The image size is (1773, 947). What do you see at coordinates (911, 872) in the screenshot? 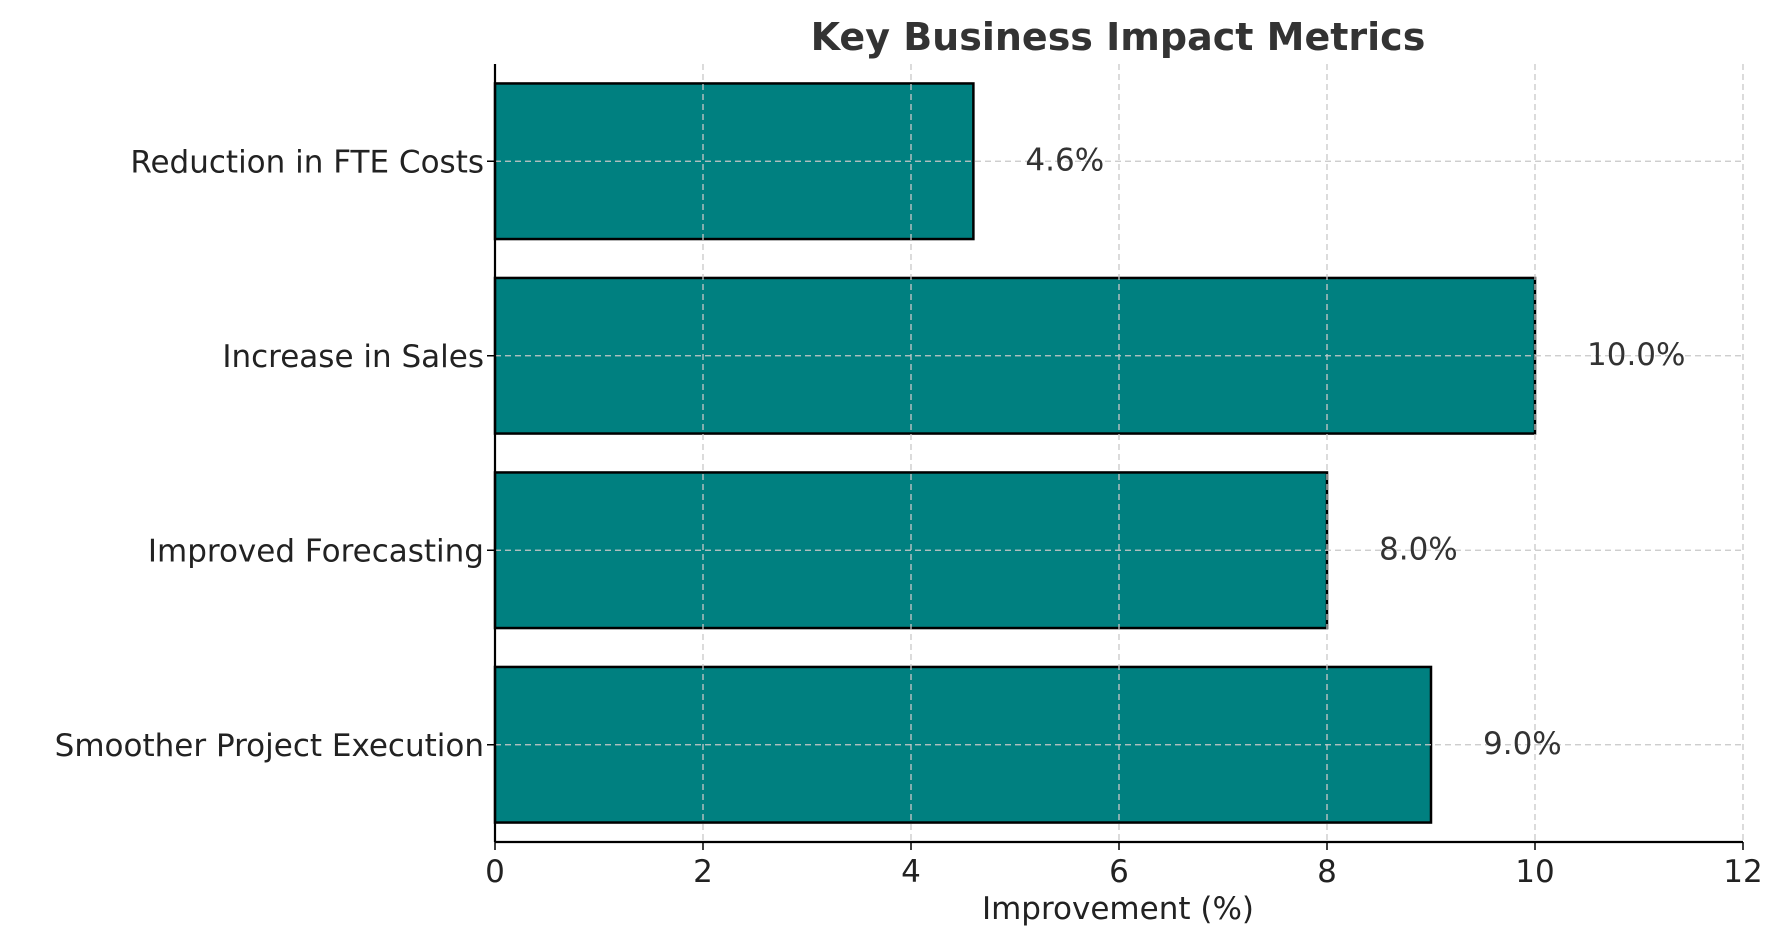
I see `x-tick-label: 4` at bounding box center [911, 872].